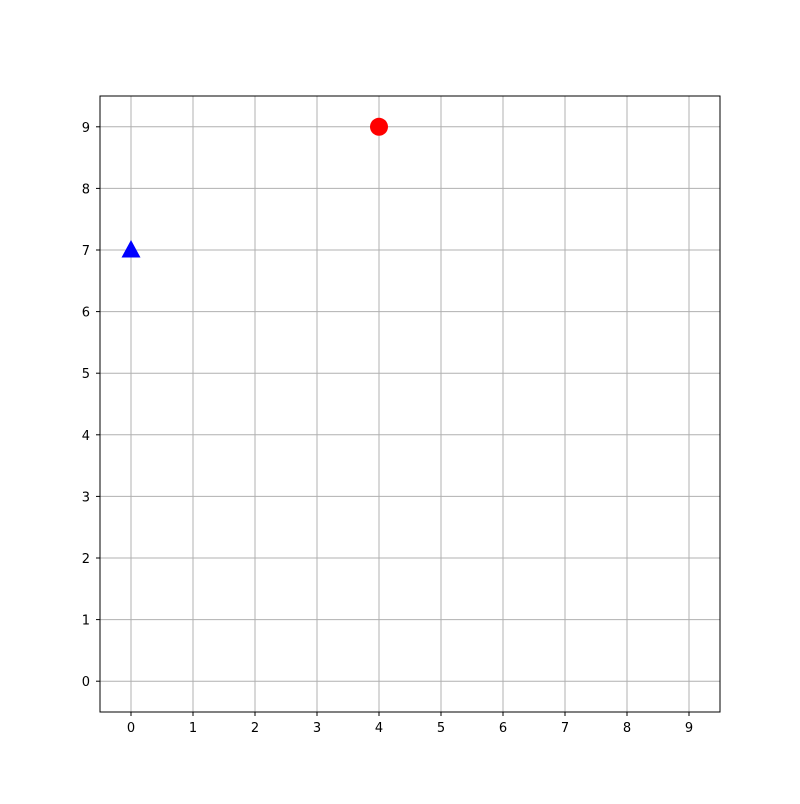  Describe the element at coordinates (410, 724) in the screenshot. I see `x-axis: 0 1 2 3 4 5 6 7 8 9` at that location.